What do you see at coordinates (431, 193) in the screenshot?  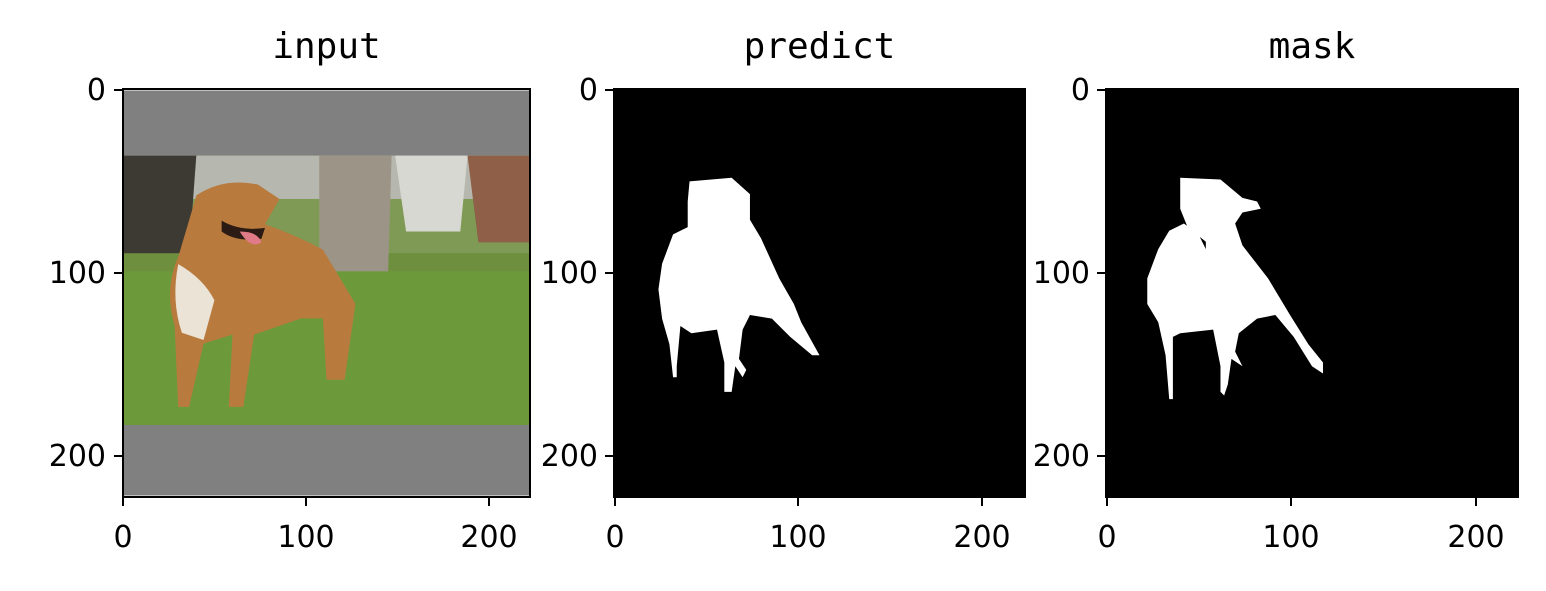 I see `white-dog-background` at bounding box center [431, 193].